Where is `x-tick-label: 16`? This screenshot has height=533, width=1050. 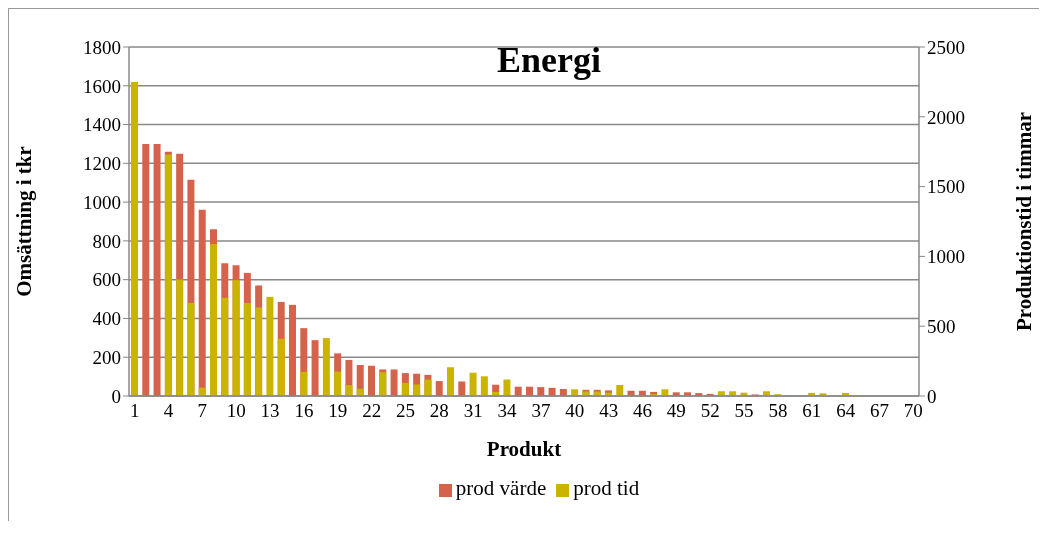
x-tick-label: 16 is located at coordinates (304, 411).